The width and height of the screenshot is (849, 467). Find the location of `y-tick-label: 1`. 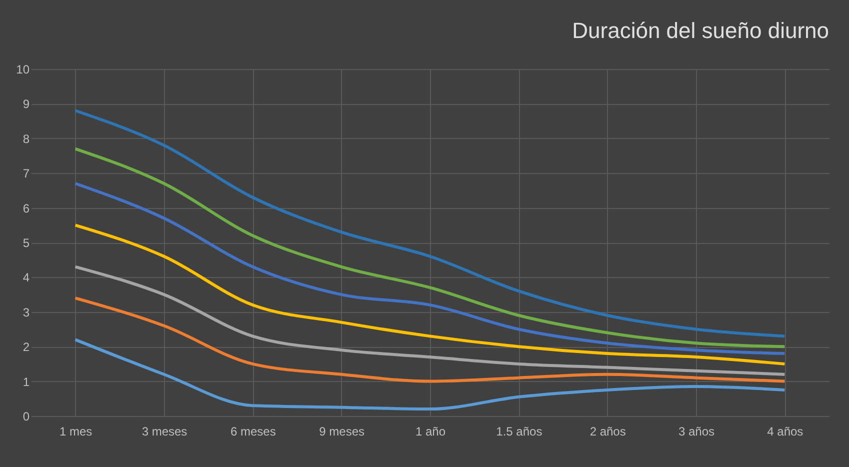

y-tick-label: 1 is located at coordinates (26, 381).